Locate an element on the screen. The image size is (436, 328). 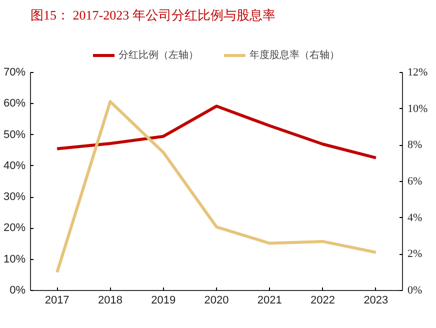
y2-tick-label: 8% is located at coordinates (415, 145).